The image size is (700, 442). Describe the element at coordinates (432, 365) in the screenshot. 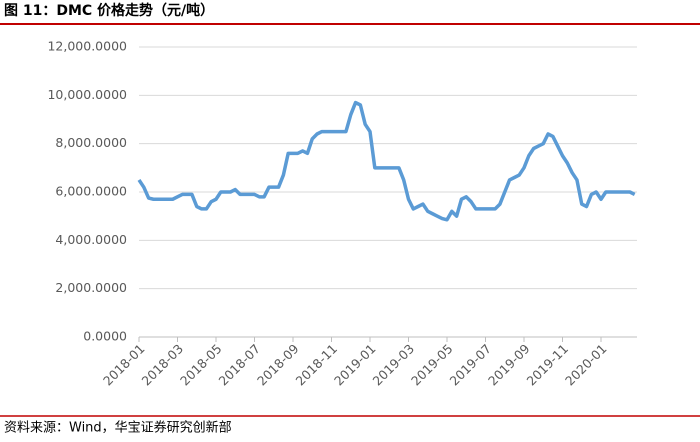

I see `x-tick-label: 2019-05` at that location.